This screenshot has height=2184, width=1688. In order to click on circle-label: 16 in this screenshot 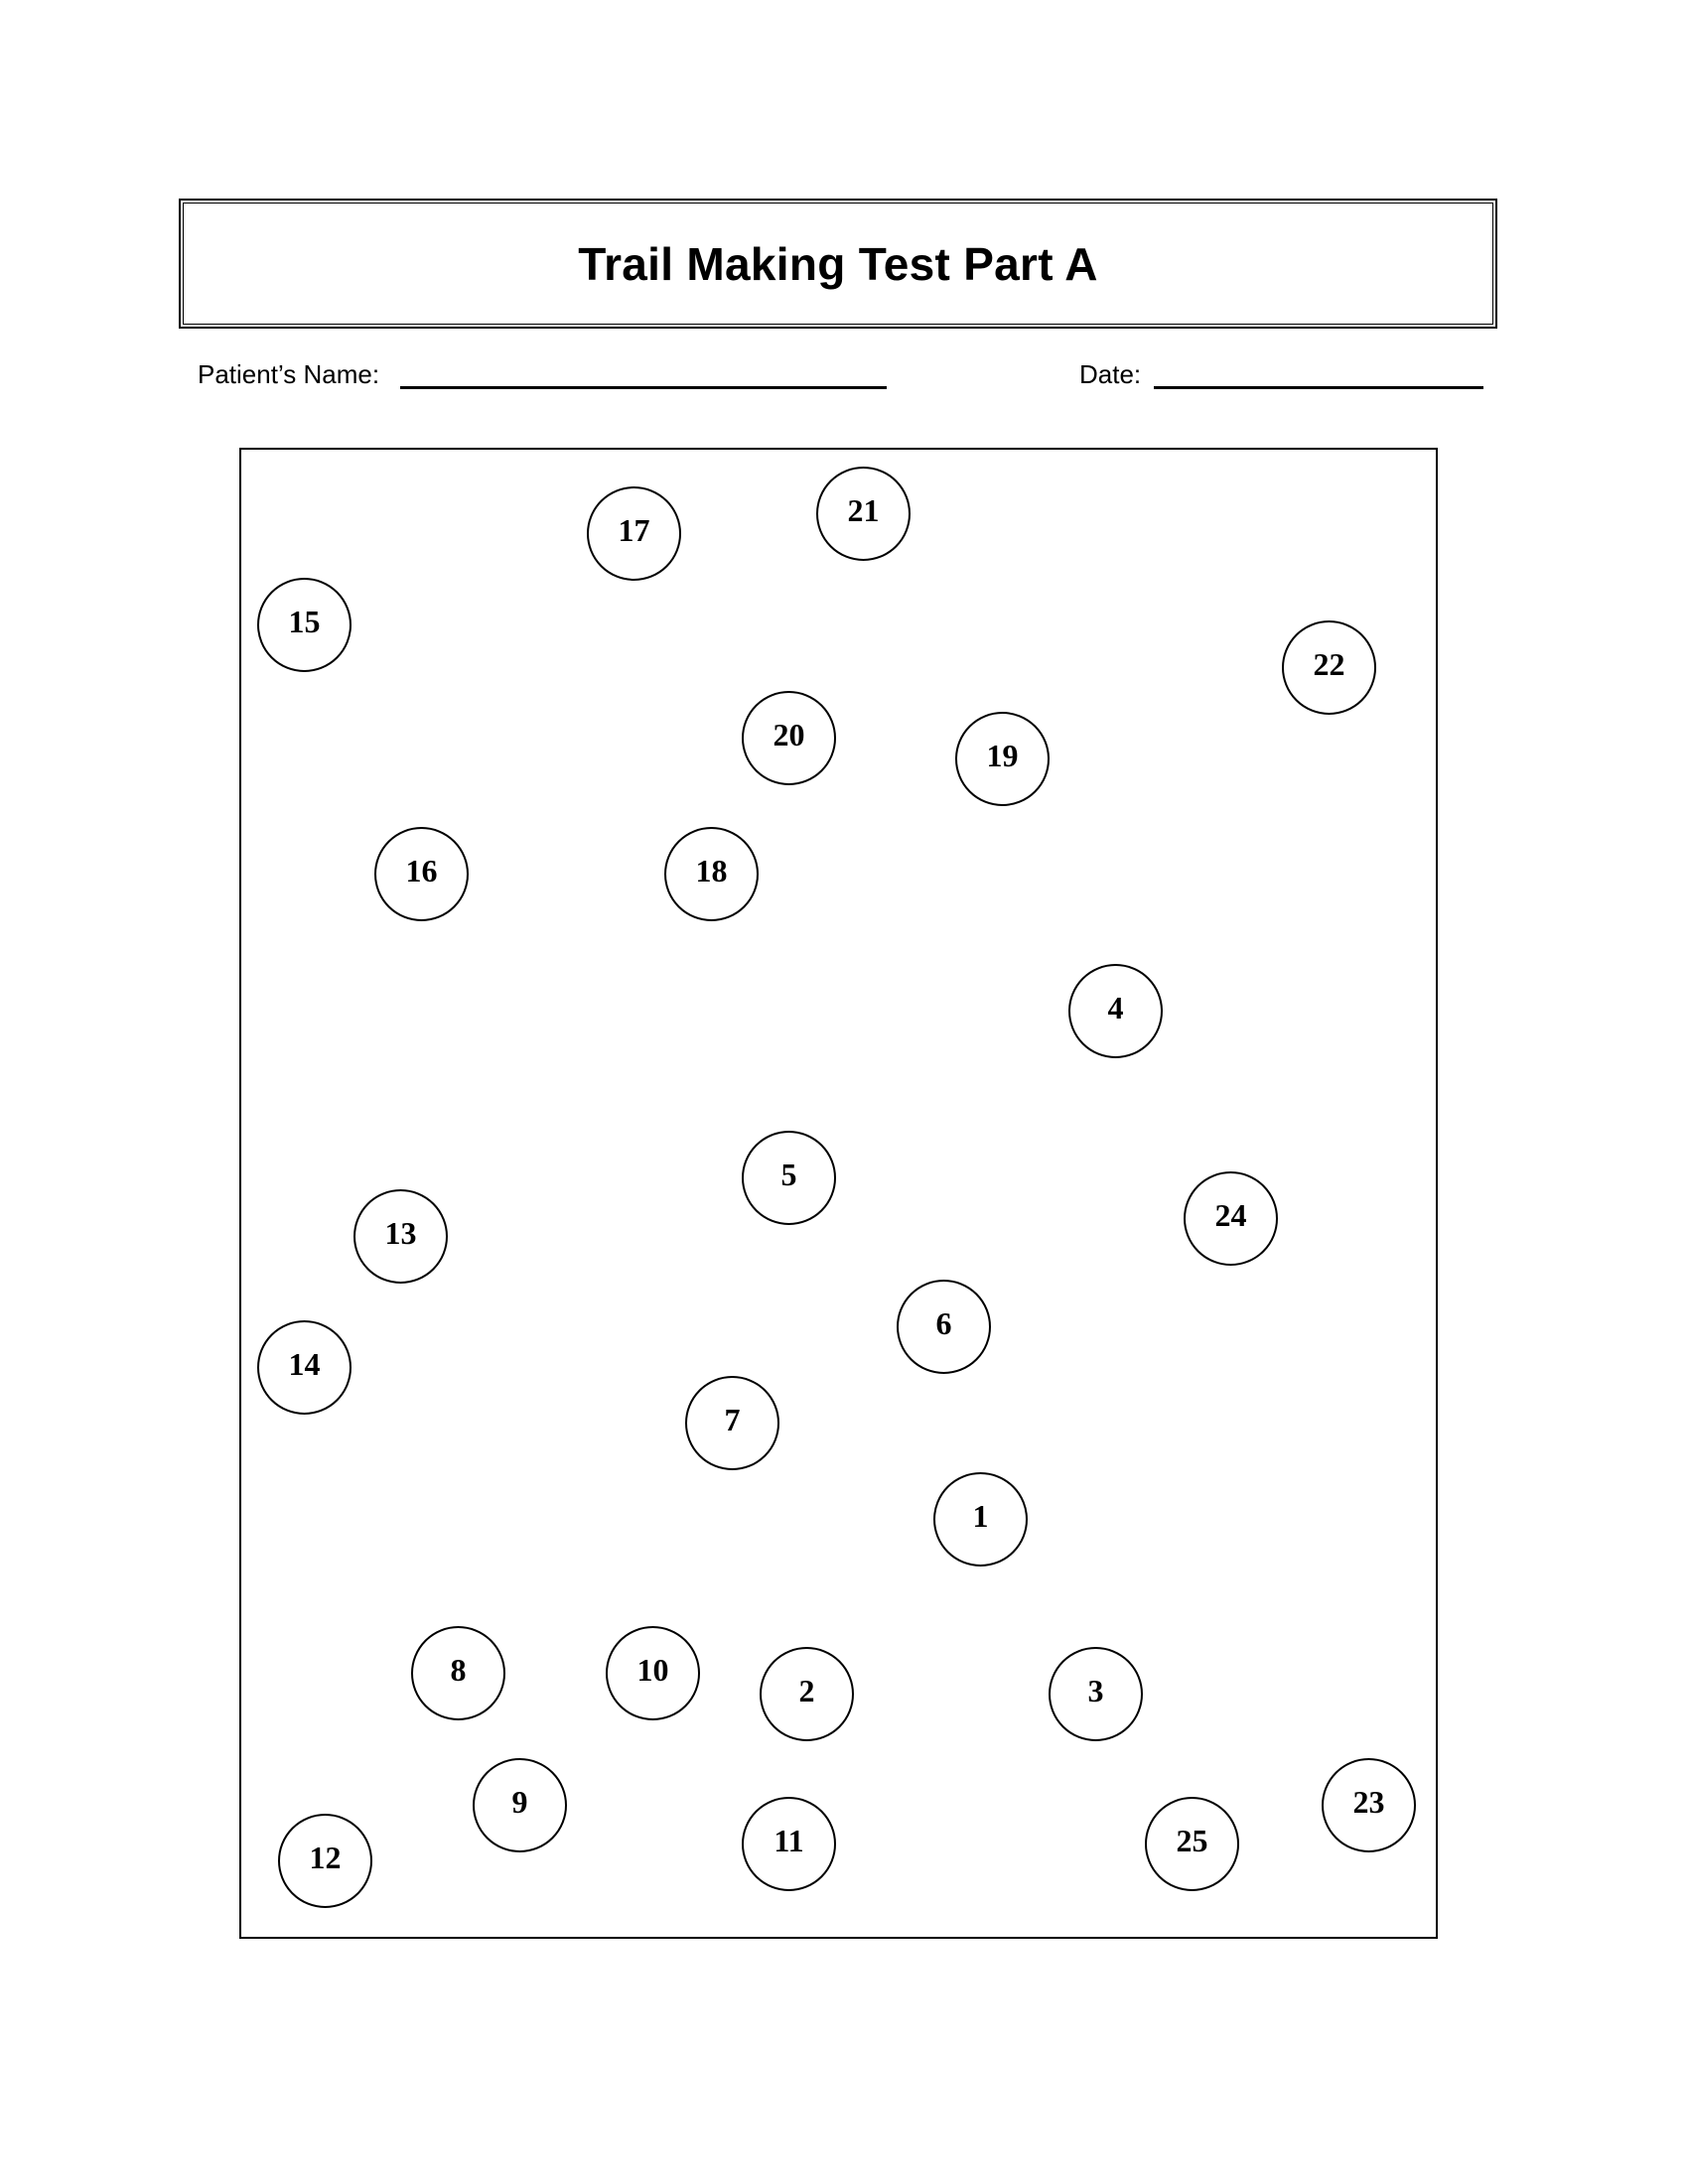, I will do `click(421, 870)`.